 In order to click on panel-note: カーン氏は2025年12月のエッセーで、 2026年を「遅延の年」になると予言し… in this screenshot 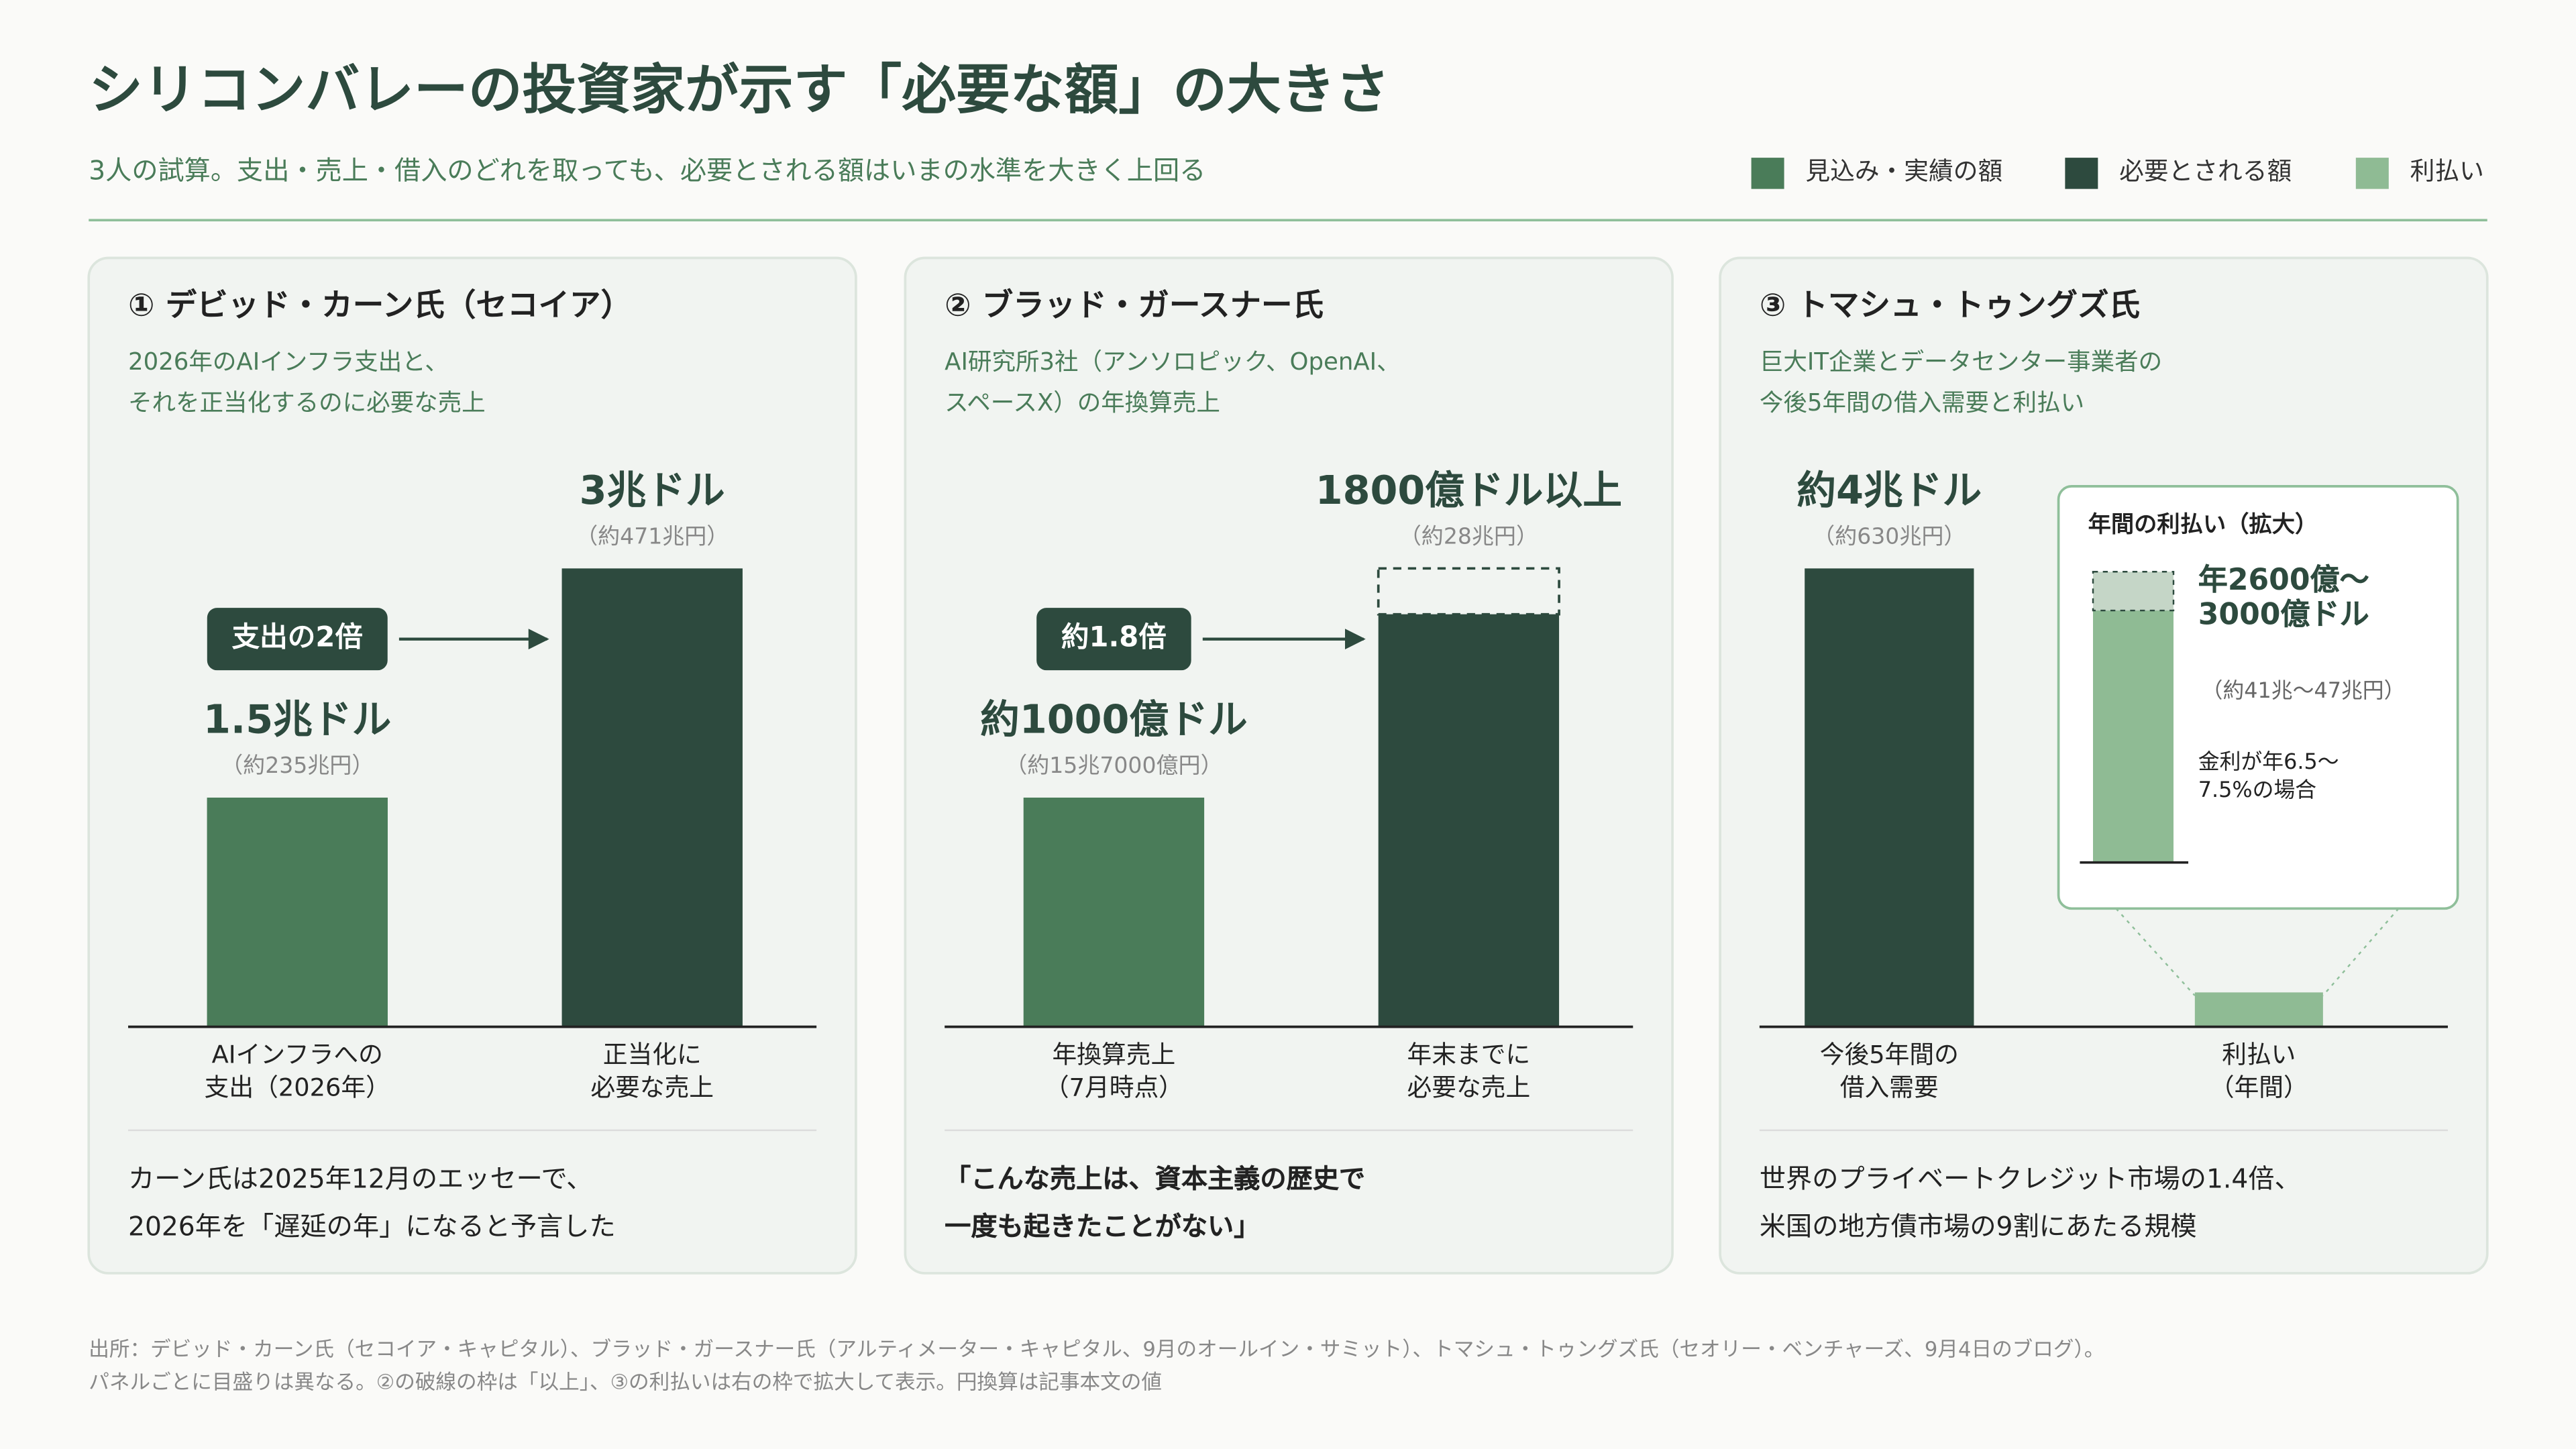, I will do `click(372, 1202)`.